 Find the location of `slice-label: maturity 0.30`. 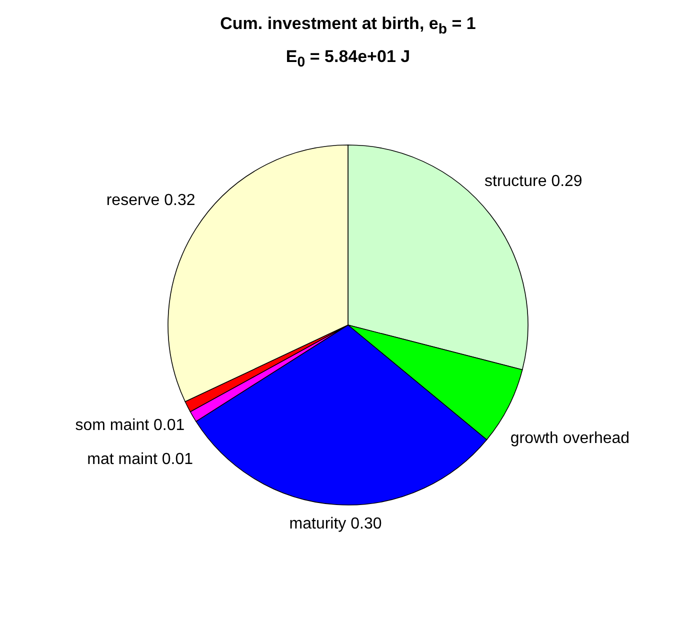

slice-label: maturity 0.30 is located at coordinates (335, 523).